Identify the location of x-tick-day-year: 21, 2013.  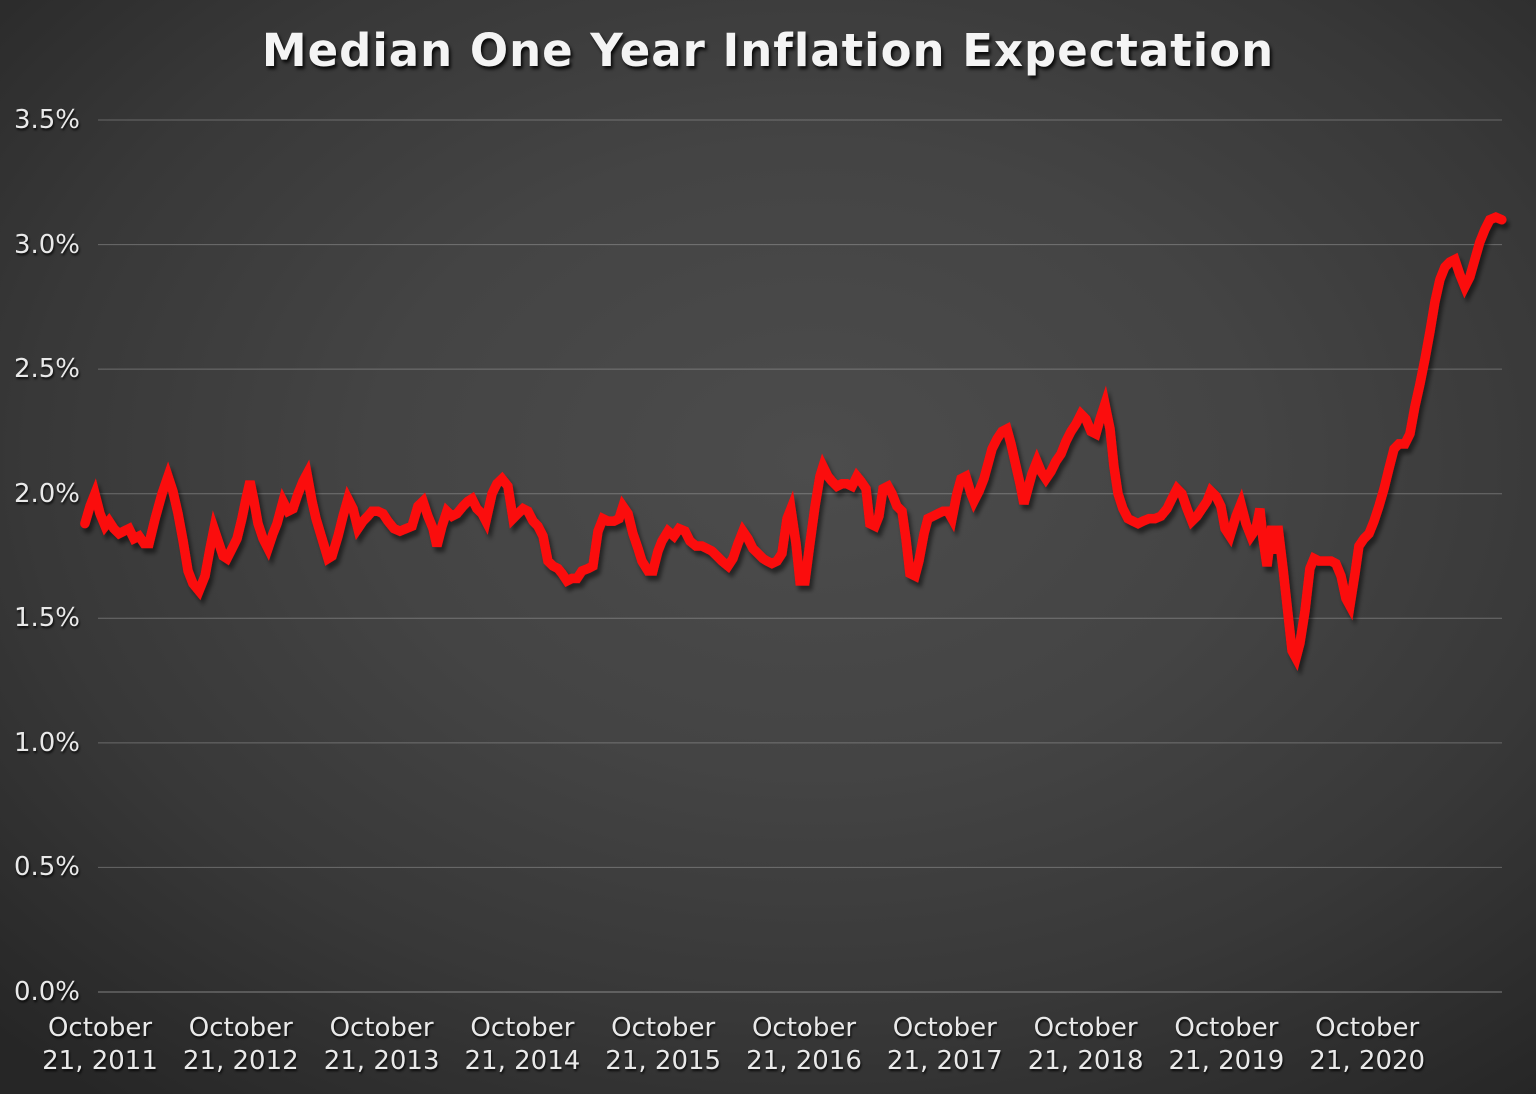
(381, 1061).